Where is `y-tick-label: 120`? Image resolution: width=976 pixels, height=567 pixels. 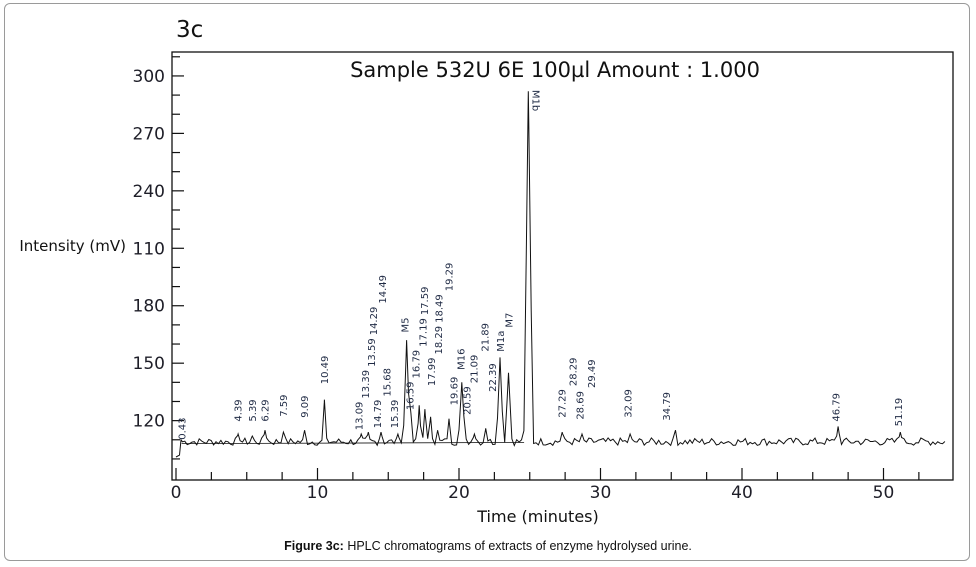 y-tick-label: 120 is located at coordinates (149, 422).